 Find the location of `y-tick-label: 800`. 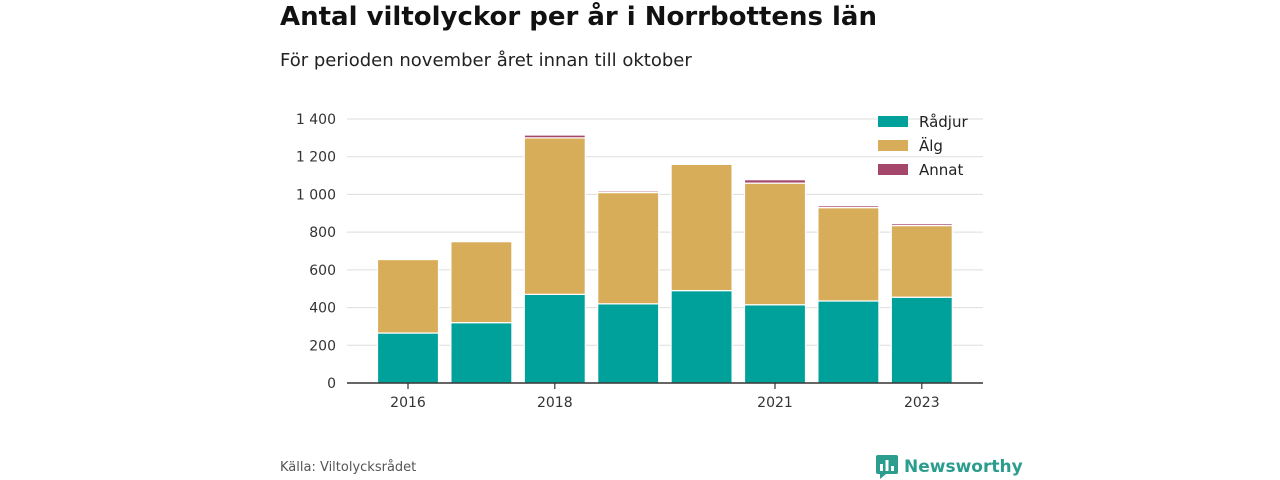

y-tick-label: 800 is located at coordinates (322, 233).